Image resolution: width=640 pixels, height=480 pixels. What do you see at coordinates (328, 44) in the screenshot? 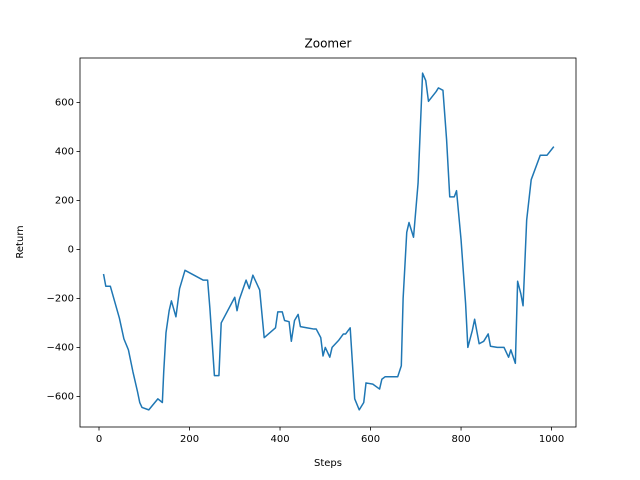
I see `chart-title: Zoomer` at bounding box center [328, 44].